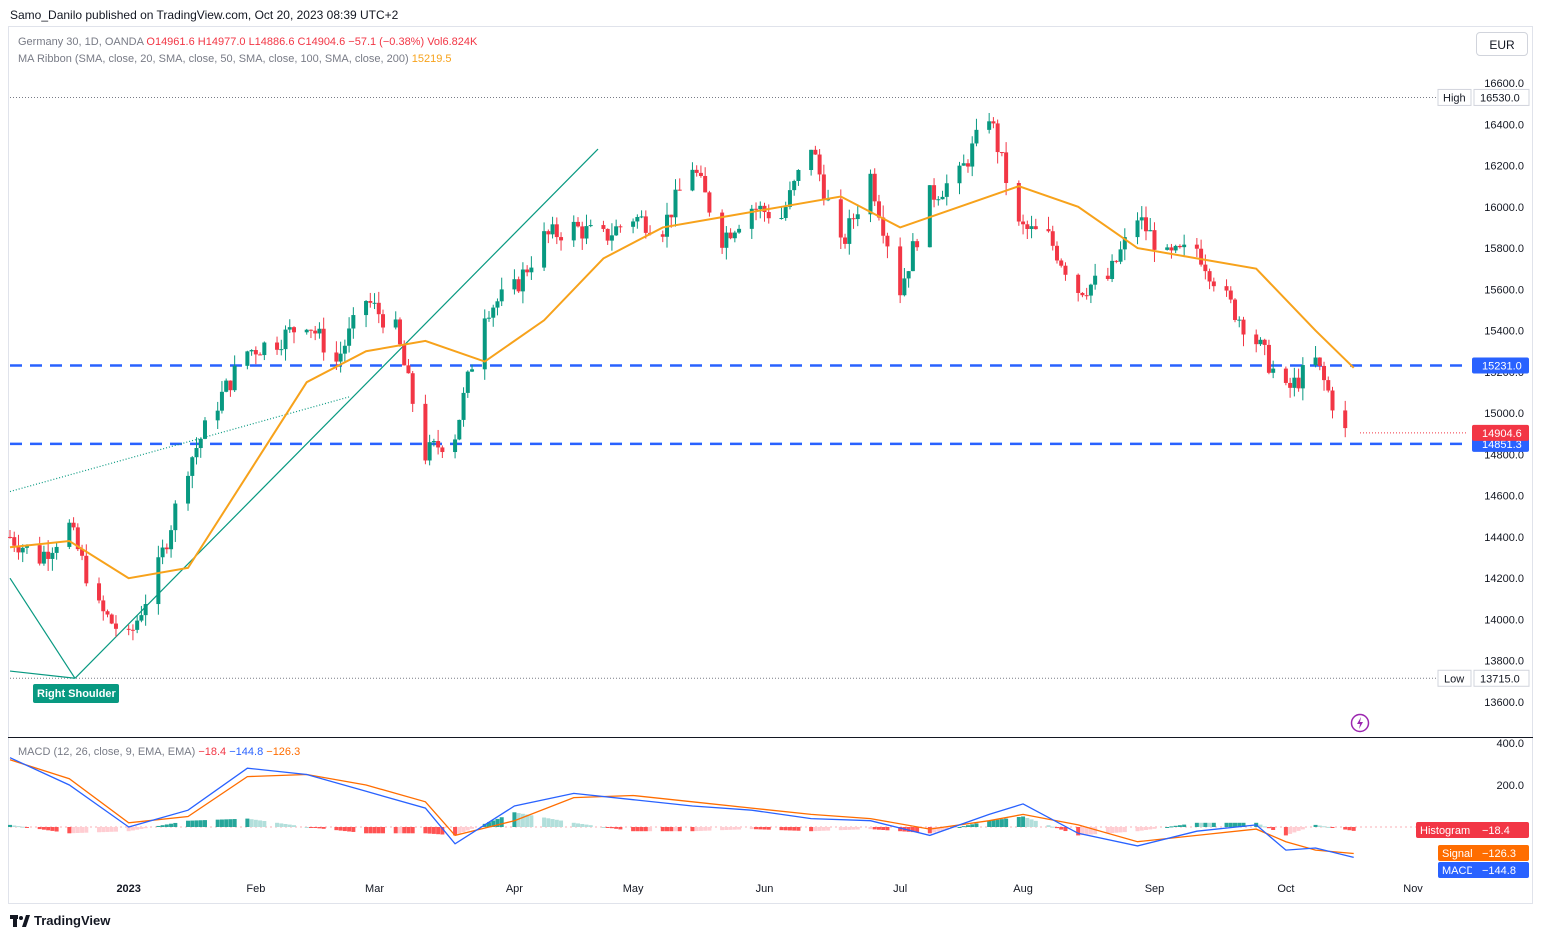 This screenshot has height=939, width=1543. Describe the element at coordinates (60, 920) in the screenshot. I see `tradingview-logo: TradingView` at that location.